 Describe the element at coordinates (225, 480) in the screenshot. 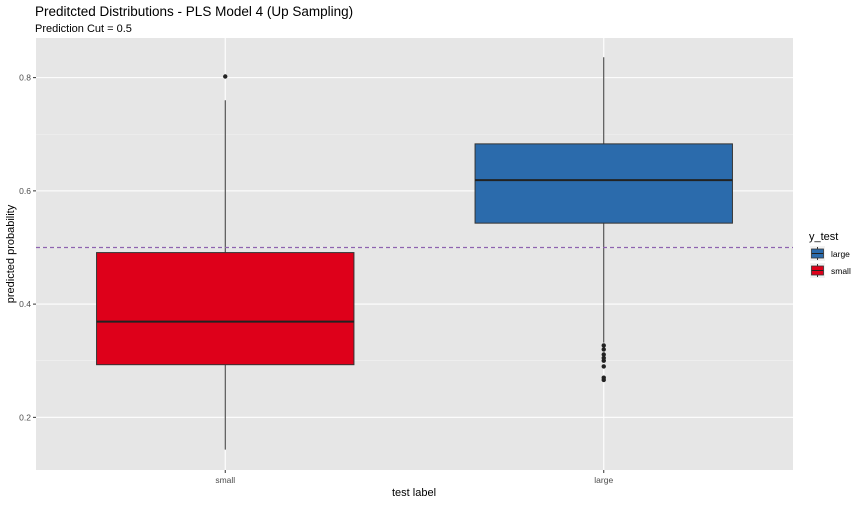

I see `x-tick-label: small` at that location.